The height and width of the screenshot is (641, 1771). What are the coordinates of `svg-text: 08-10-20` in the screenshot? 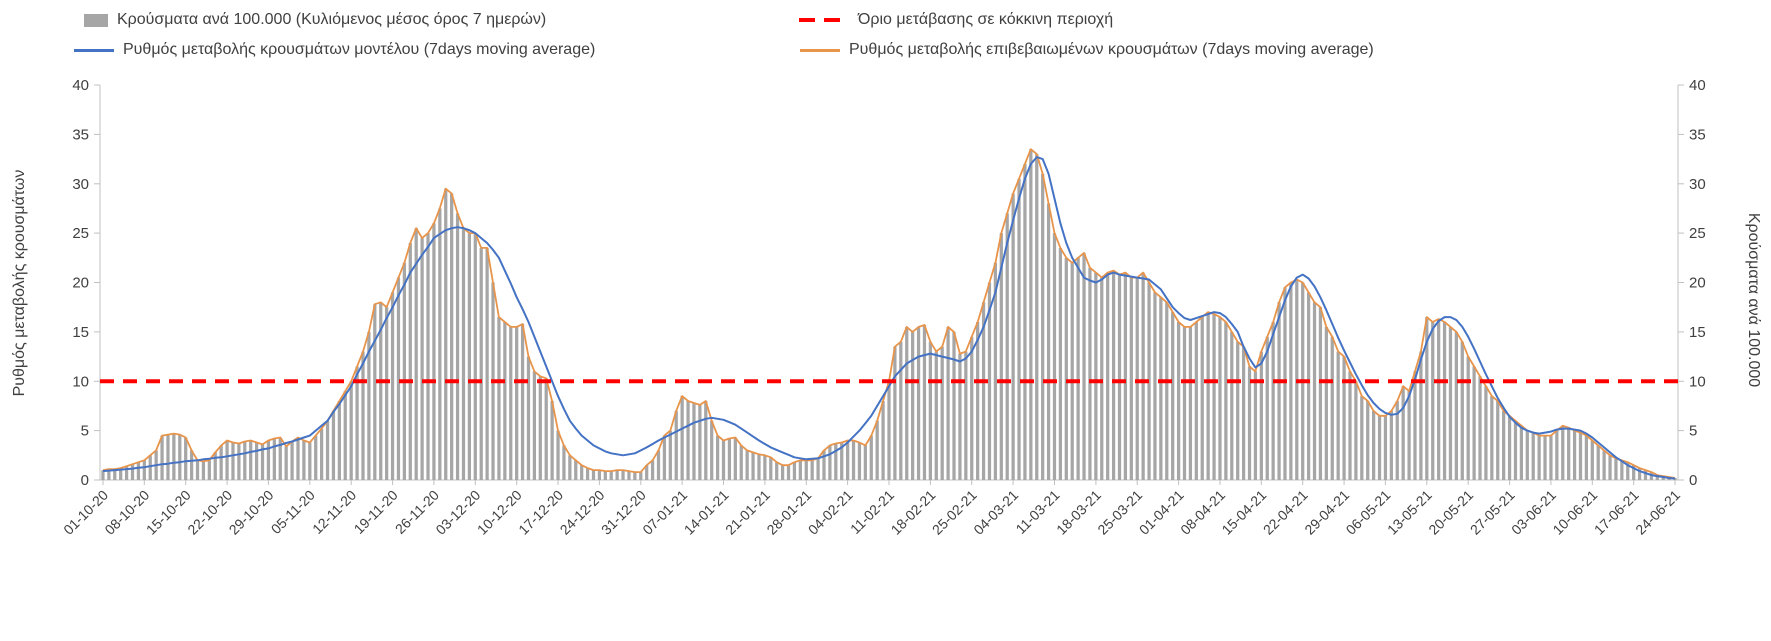 It's located at (126, 512).